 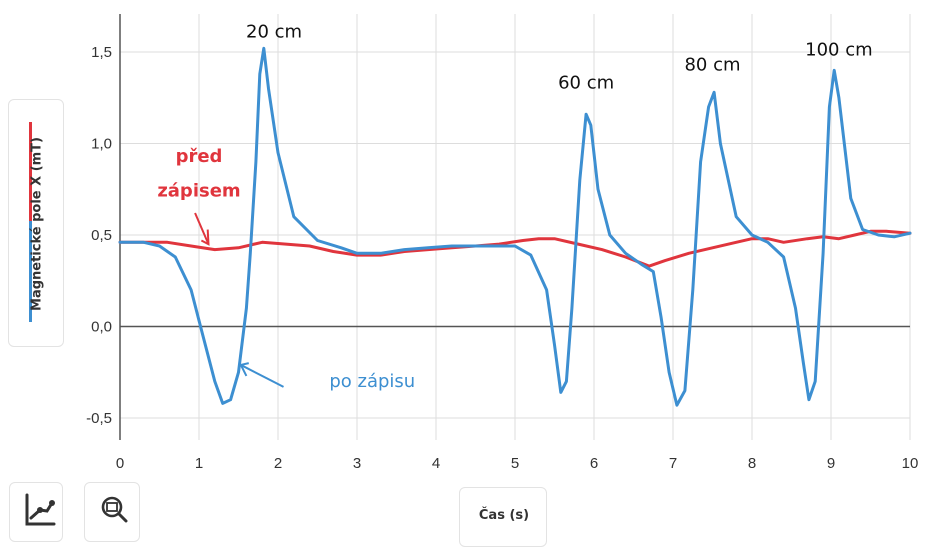 I want to click on x-axis-label: Čas (s), so click(x=504, y=515).